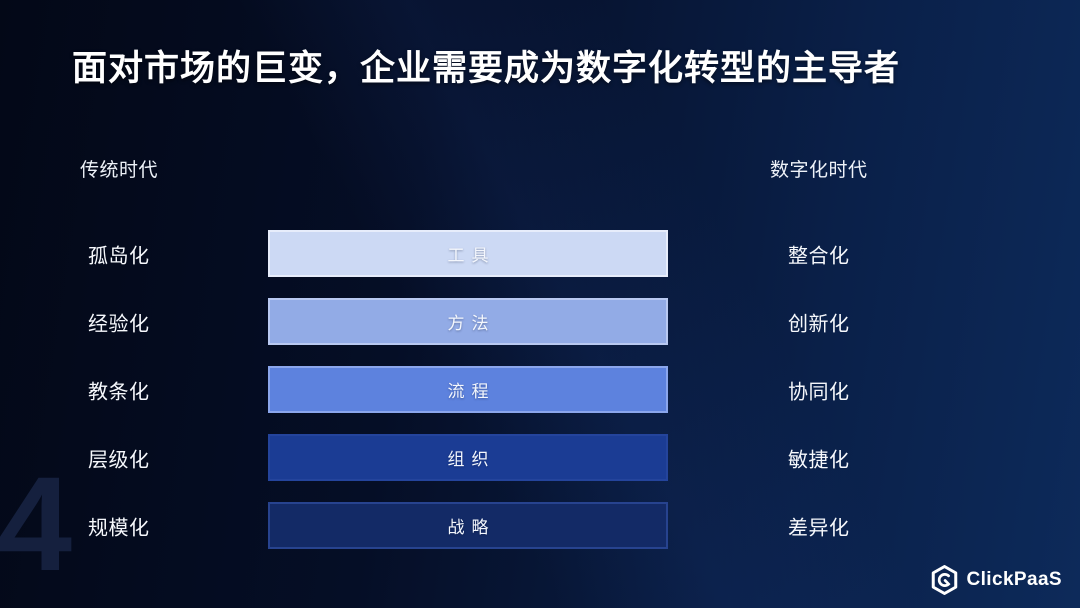 This screenshot has height=608, width=1080. I want to click on brand-name: ClickPaaS, so click(1014, 579).